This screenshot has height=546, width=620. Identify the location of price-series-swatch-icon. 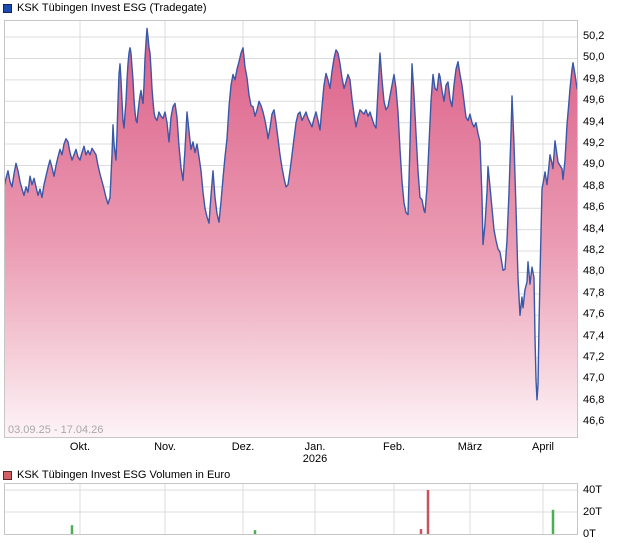
(7, 8).